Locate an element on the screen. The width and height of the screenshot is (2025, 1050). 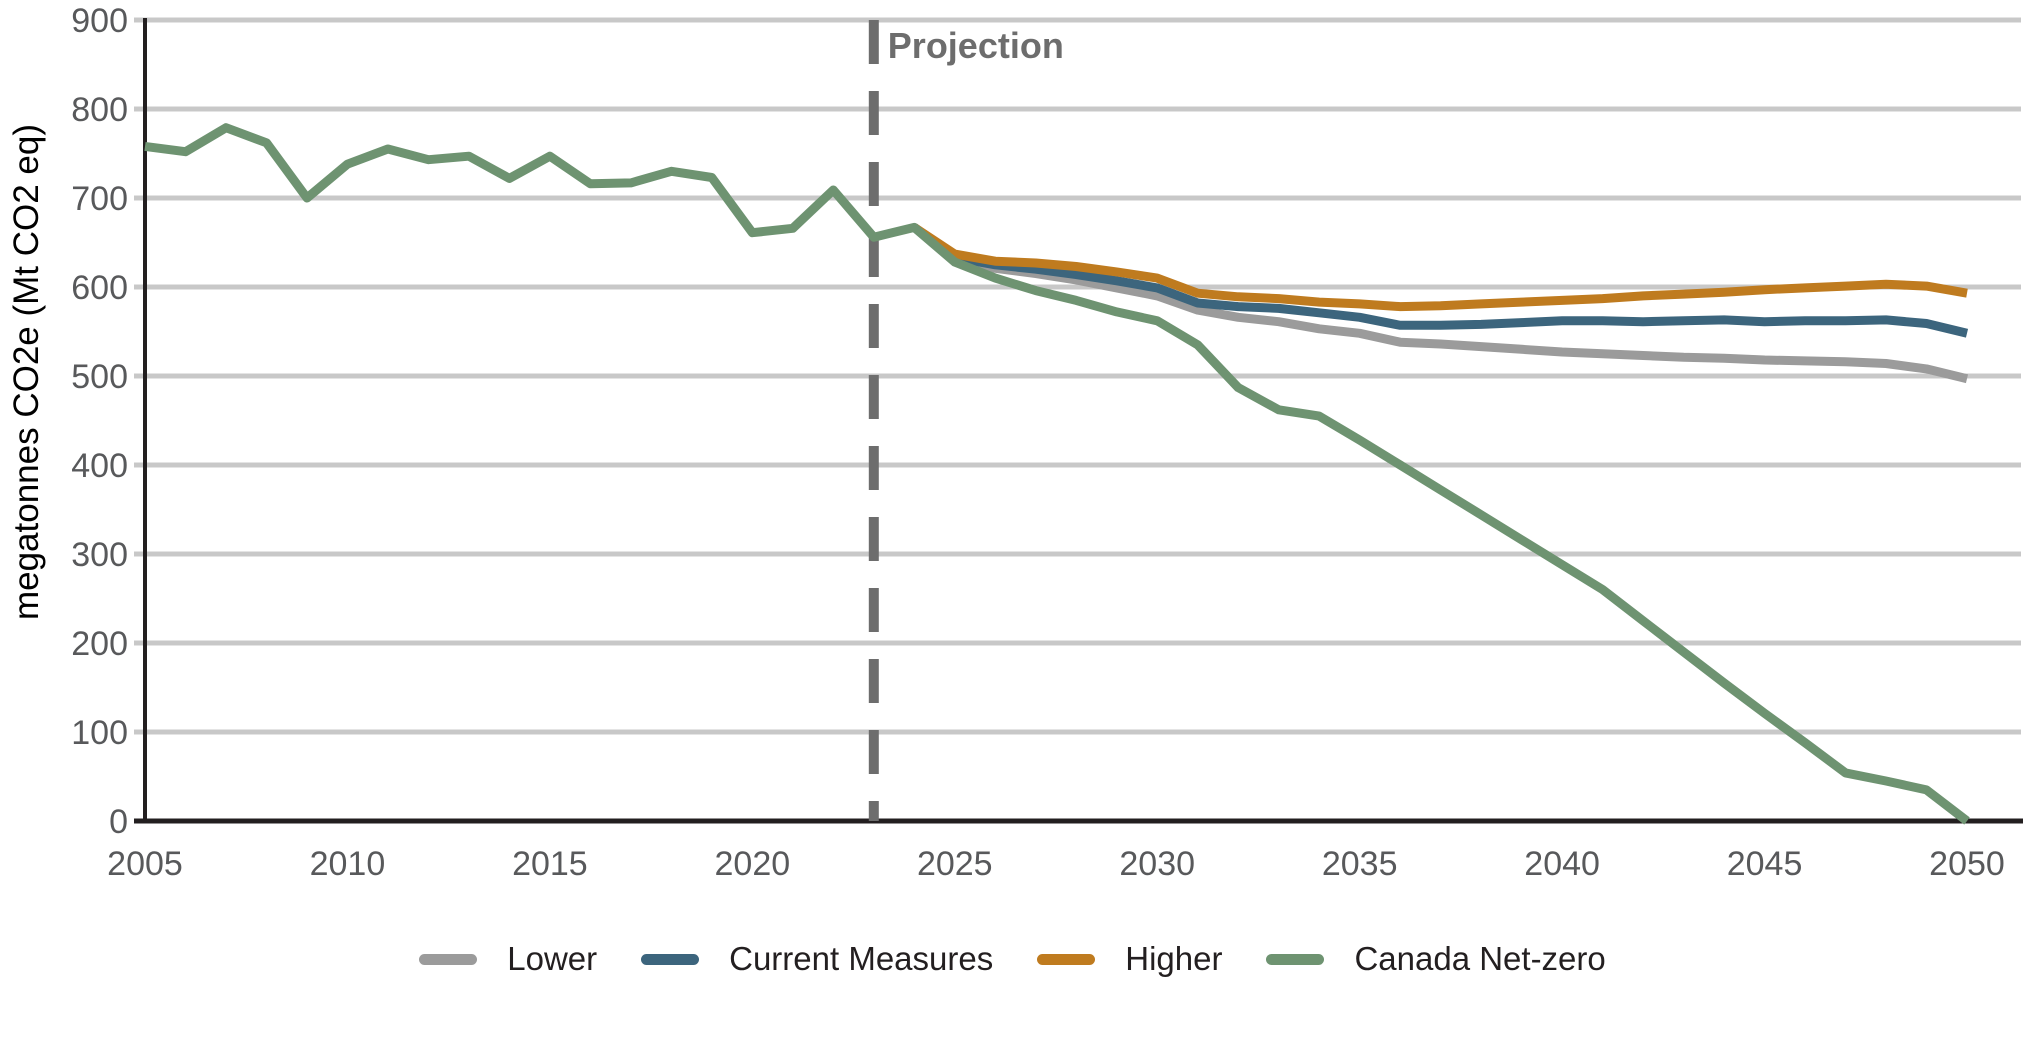
projection-annotation: Projection is located at coordinates (966, 420).